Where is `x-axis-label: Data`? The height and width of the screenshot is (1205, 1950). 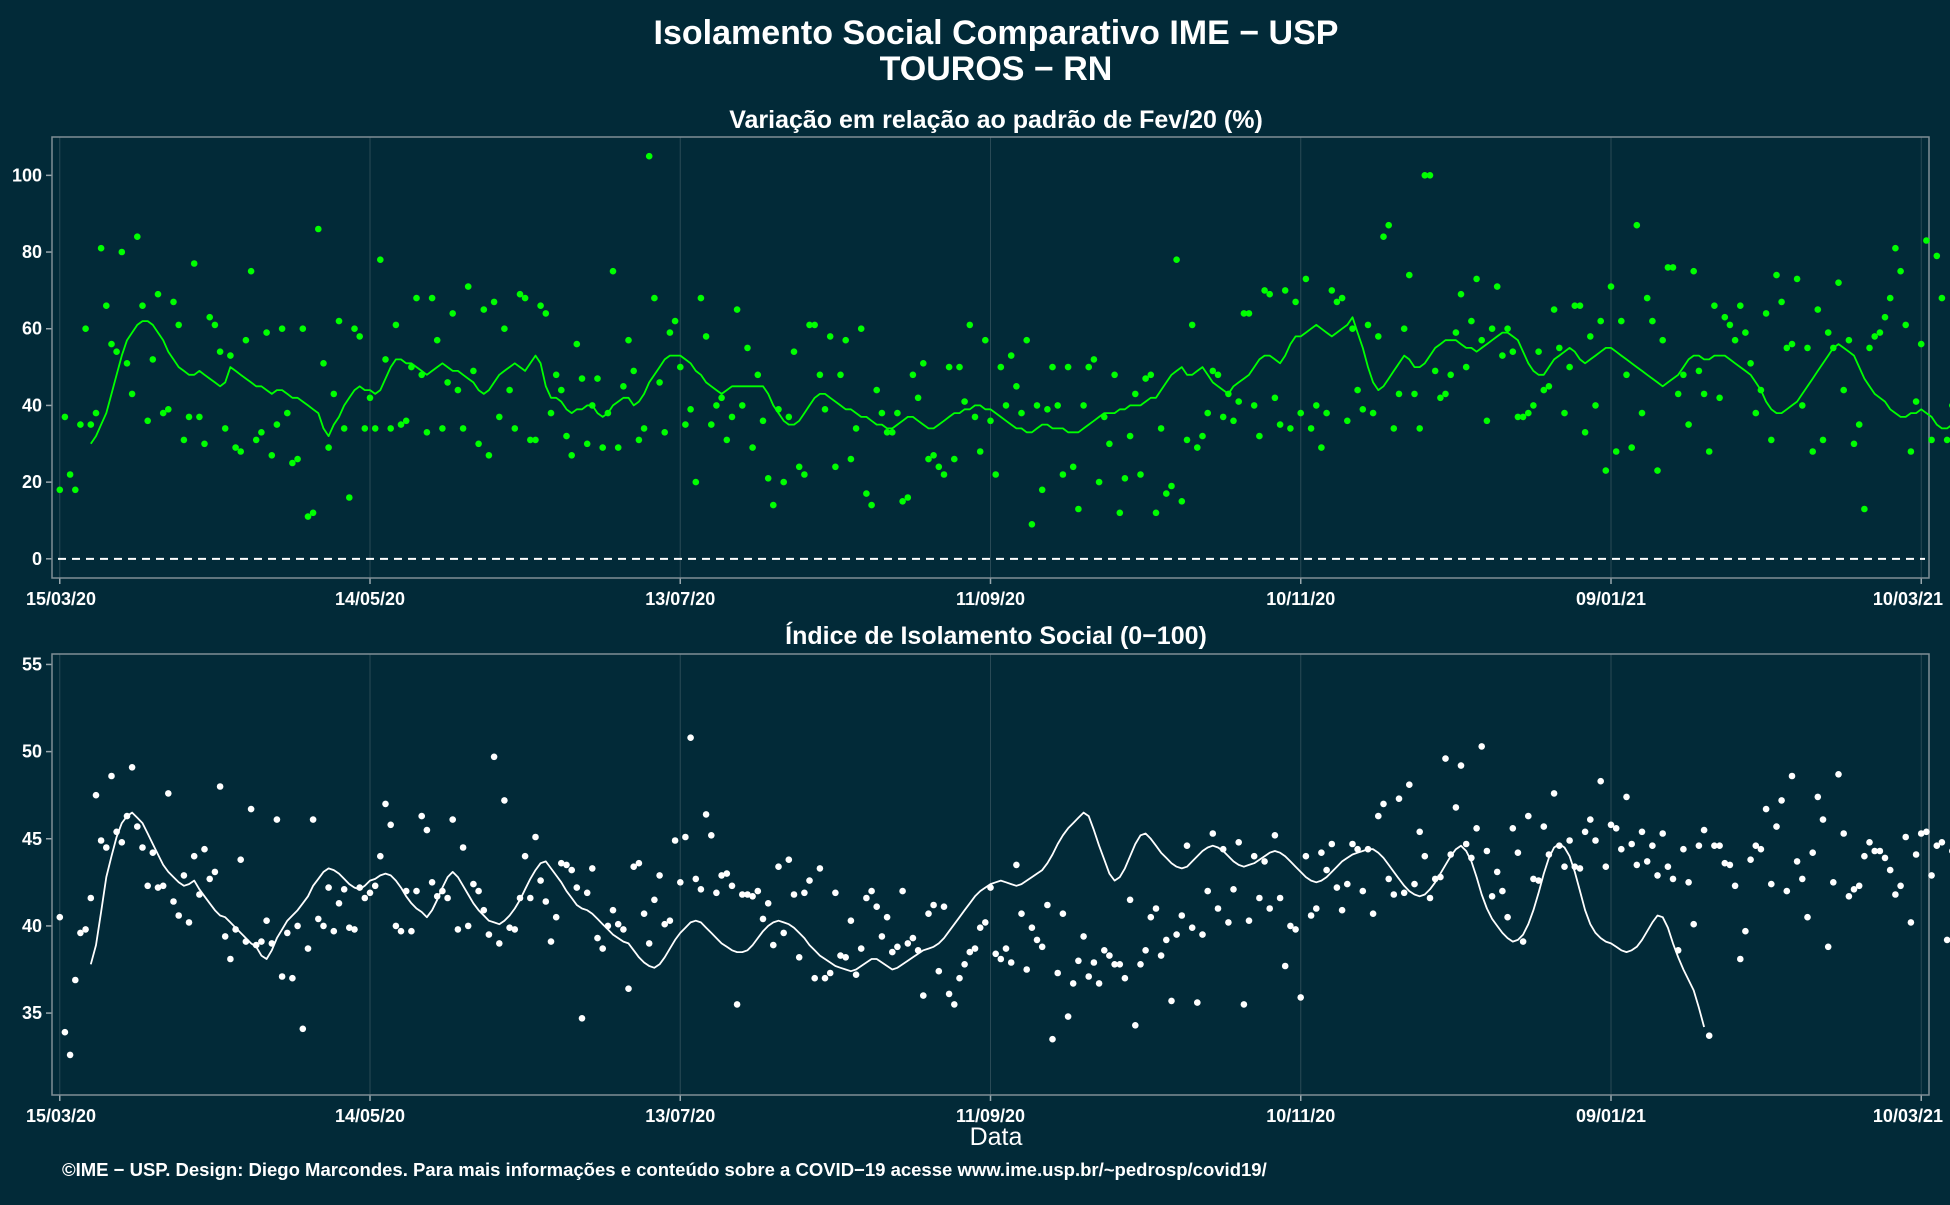 x-axis-label: Data is located at coordinates (996, 1137).